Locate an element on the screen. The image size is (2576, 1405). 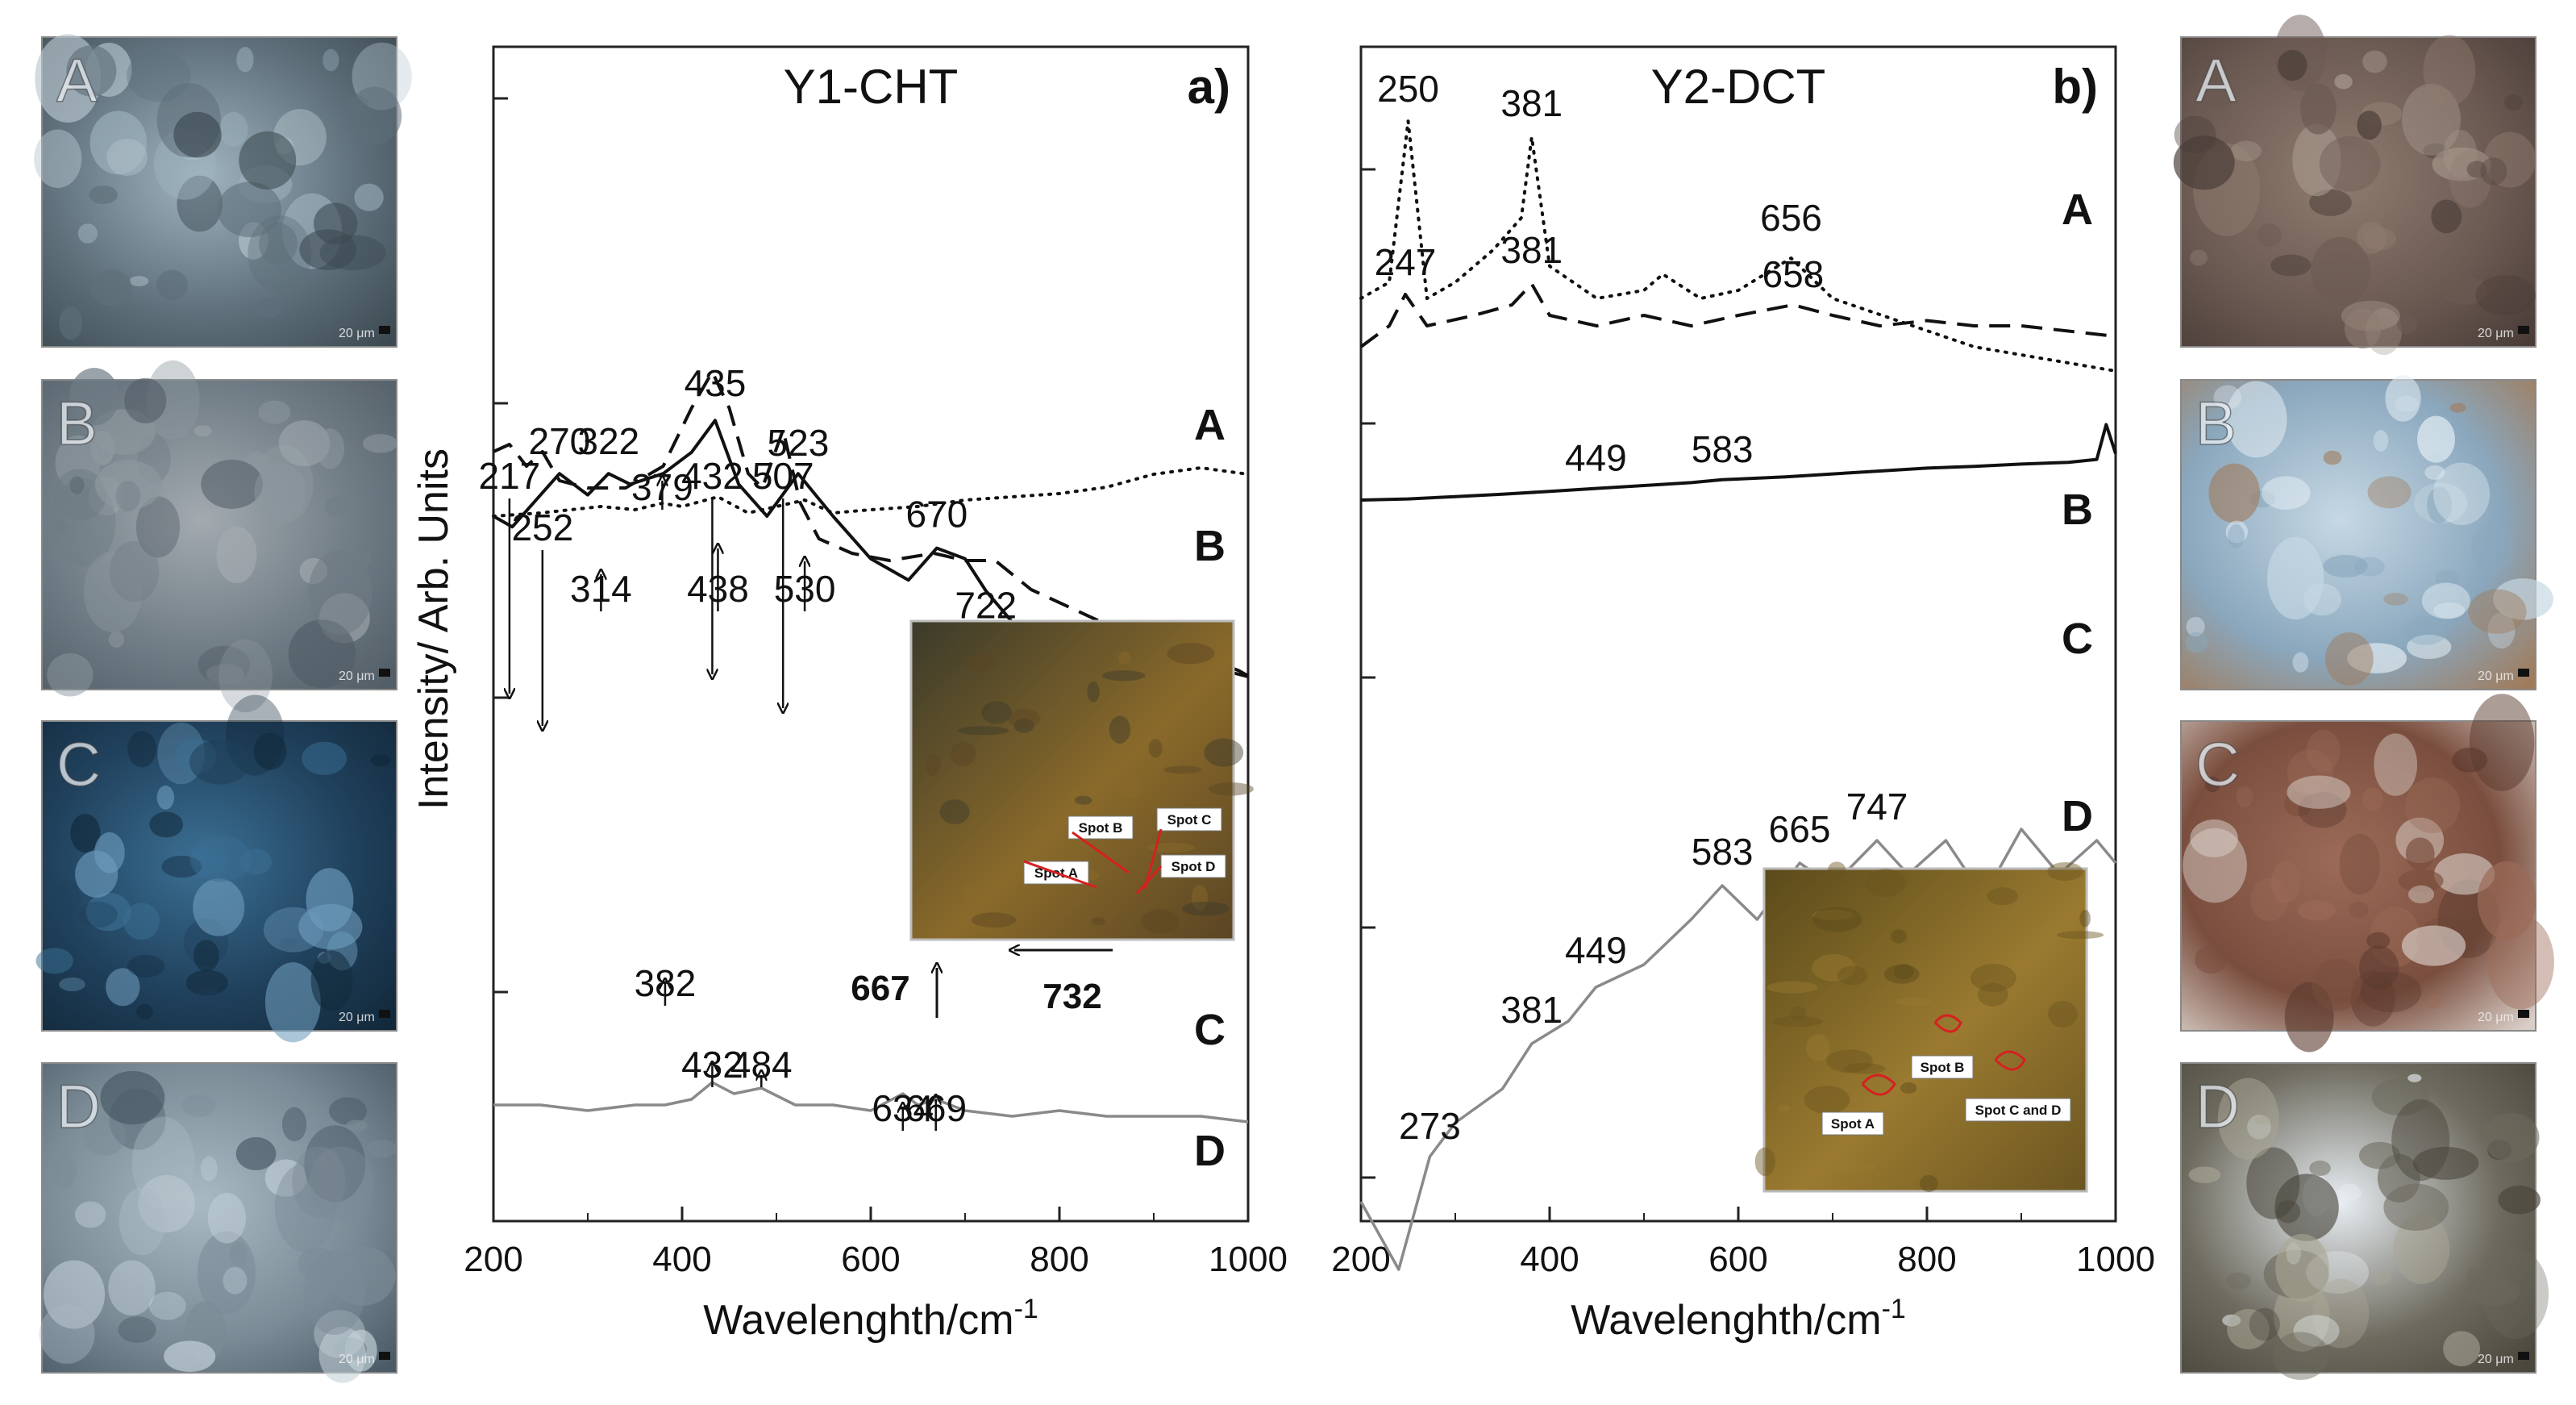
micrograph-right-d: D 20 μm is located at coordinates (2365, 1221).